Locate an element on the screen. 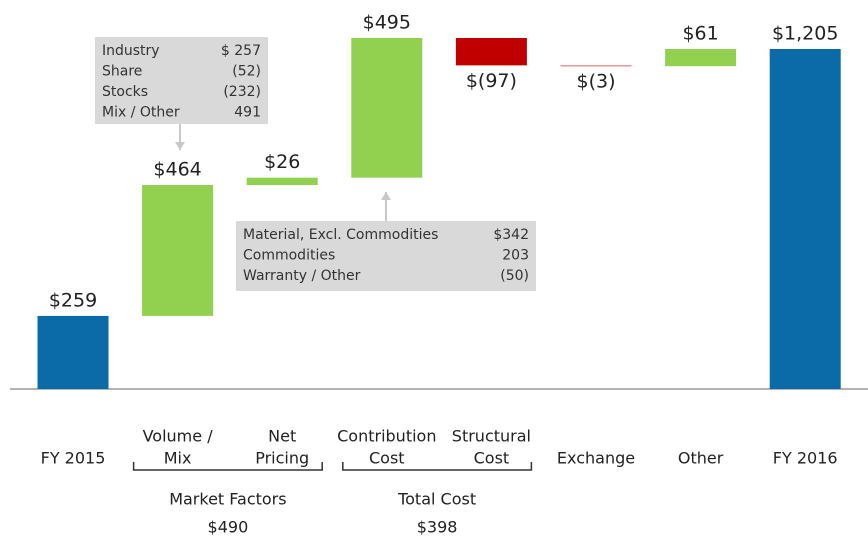  annotation-label: Commodities is located at coordinates (289, 256).